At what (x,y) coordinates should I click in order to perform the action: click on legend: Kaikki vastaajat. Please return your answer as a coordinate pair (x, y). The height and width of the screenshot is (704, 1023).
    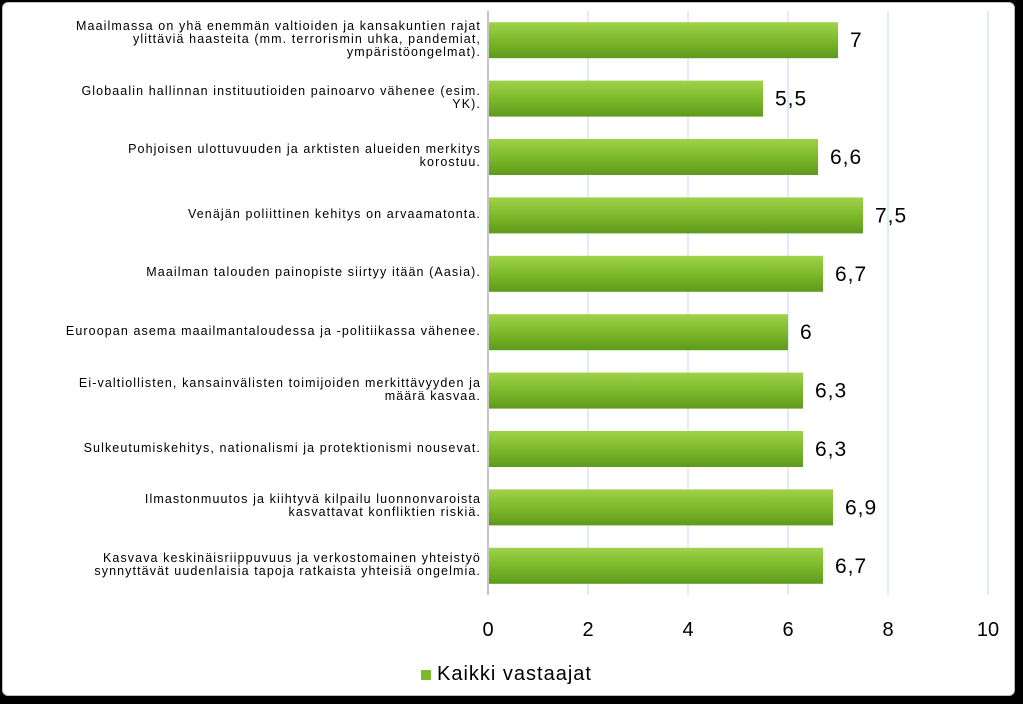
    Looking at the image, I should click on (506, 674).